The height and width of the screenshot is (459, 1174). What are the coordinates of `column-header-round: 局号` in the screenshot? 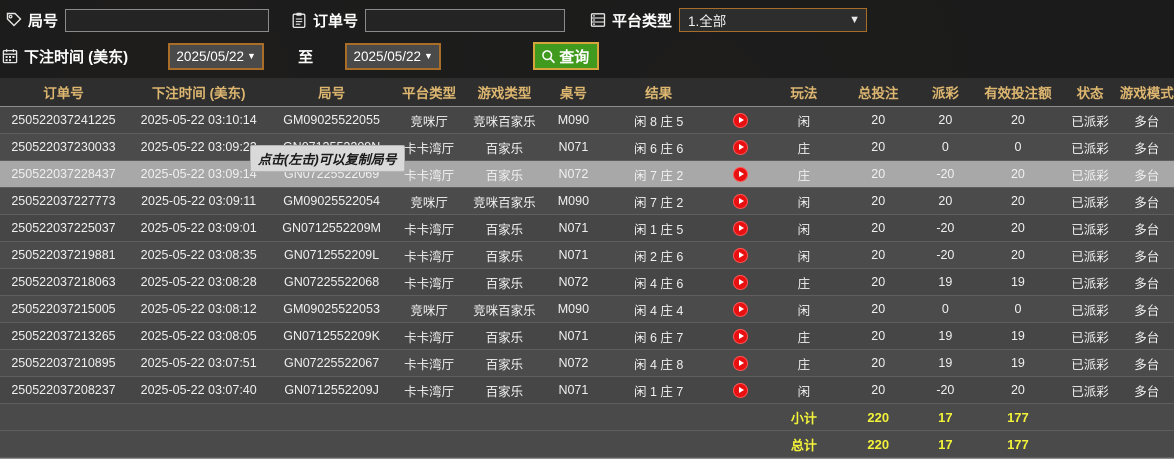 It's located at (332, 93).